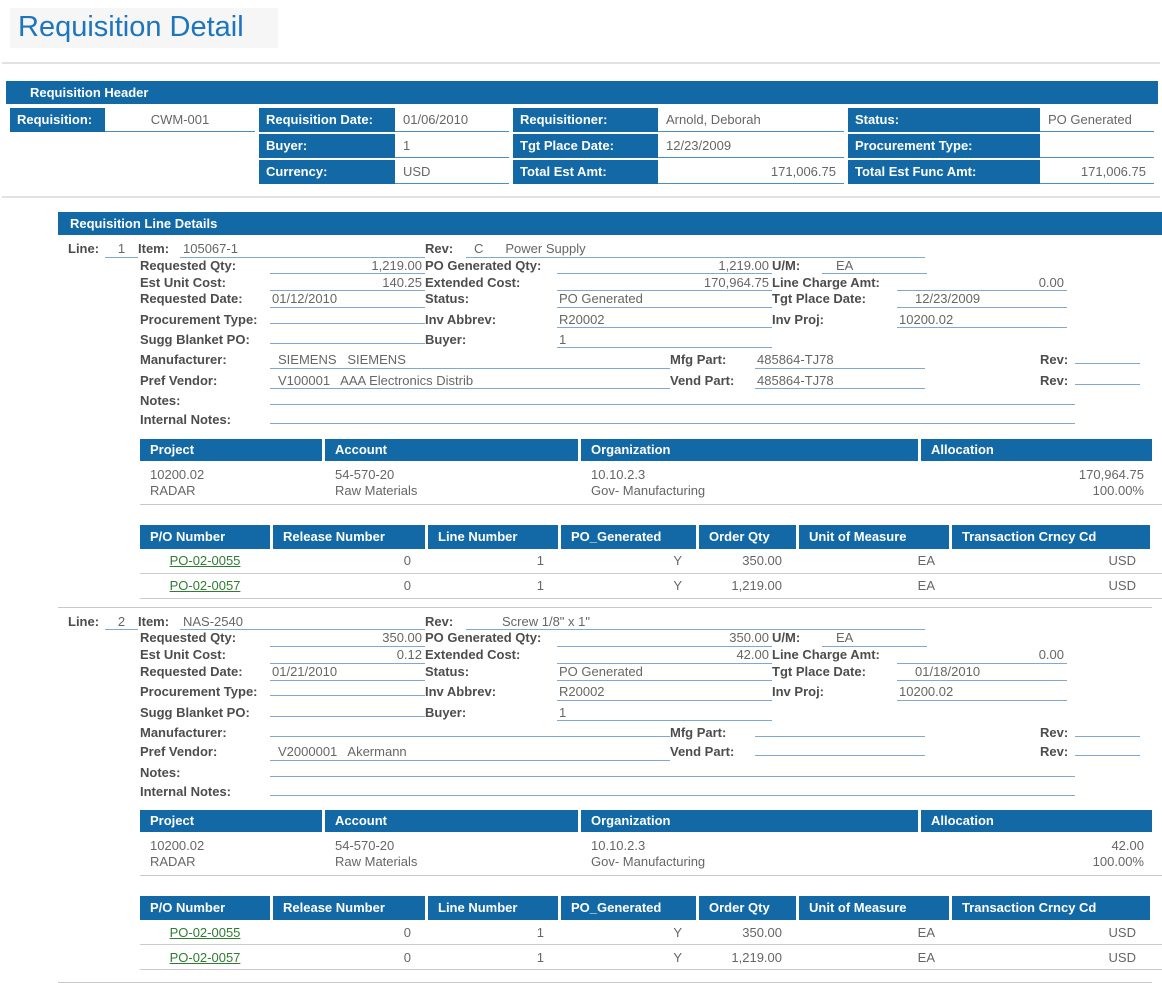 The image size is (1162, 983). Describe the element at coordinates (327, 172) in the screenshot. I see `currency-label: Currency:` at that location.